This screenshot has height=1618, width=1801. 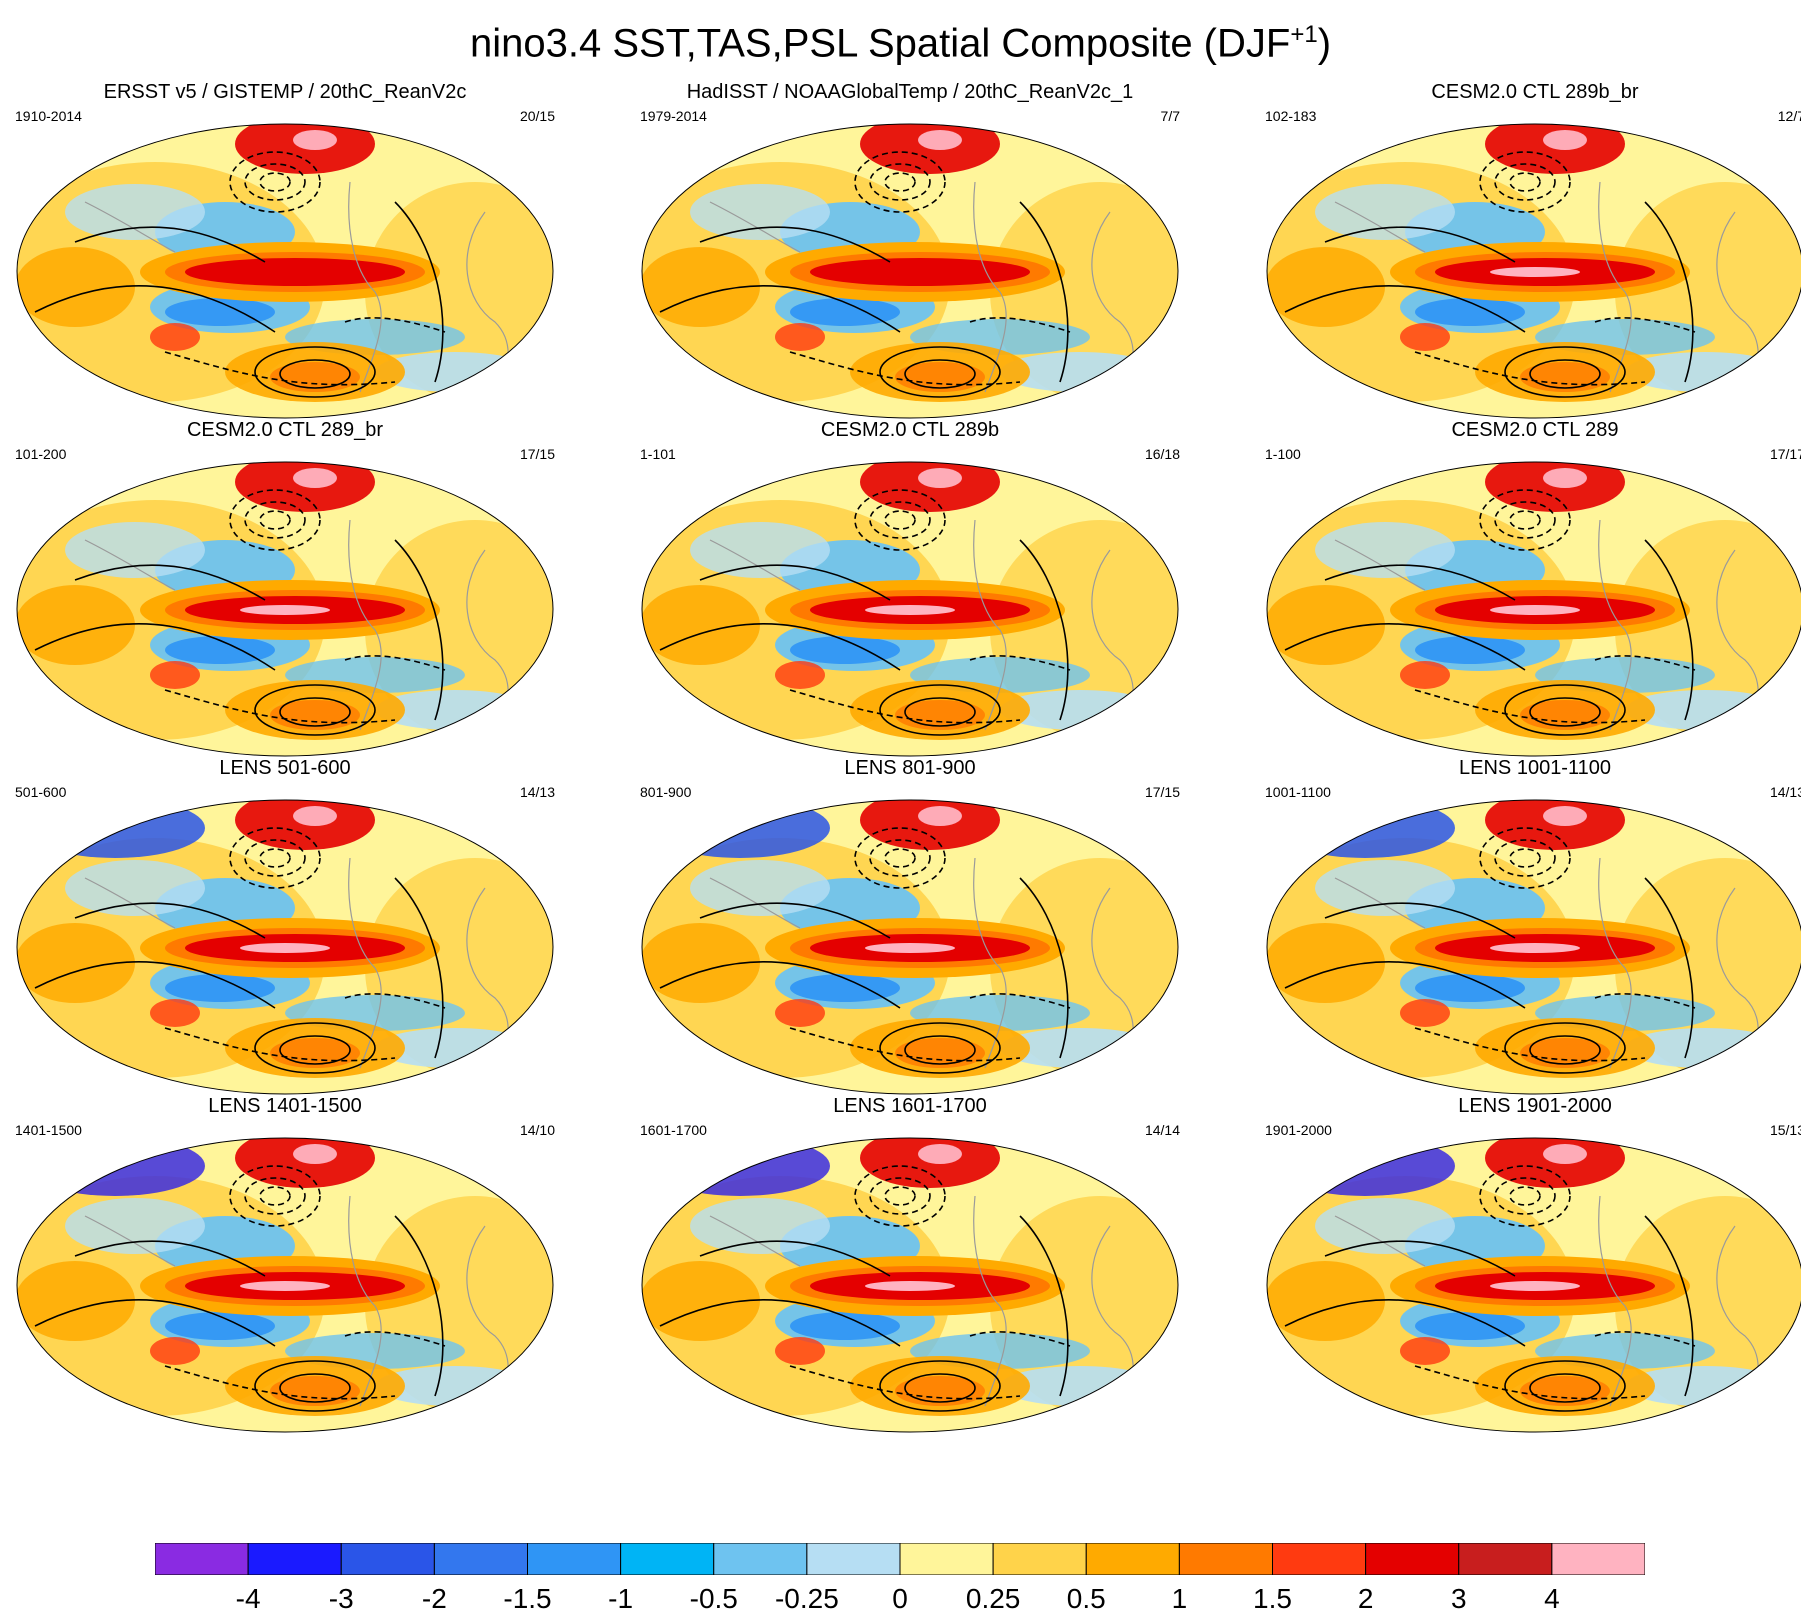 I want to click on map-panel: LENS 501-600 501-600 14/13, so click(x=285, y=928).